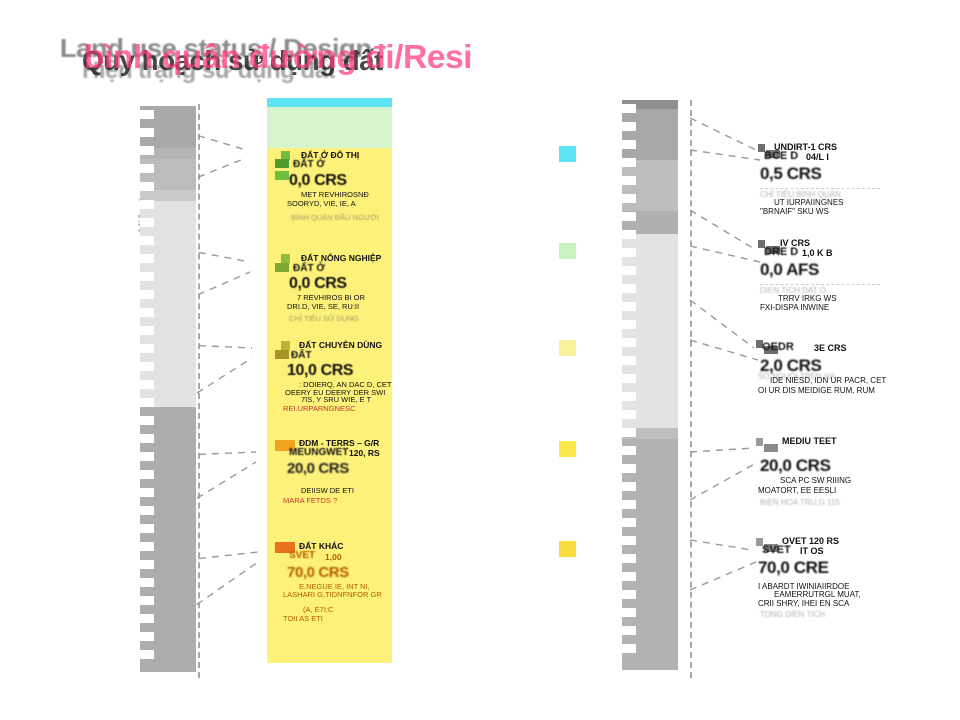 This screenshot has width=960, height=720. What do you see at coordinates (797, 376) in the screenshot?
I see `legend-entry-faint: SO NGUOI TREN HA` at bounding box center [797, 376].